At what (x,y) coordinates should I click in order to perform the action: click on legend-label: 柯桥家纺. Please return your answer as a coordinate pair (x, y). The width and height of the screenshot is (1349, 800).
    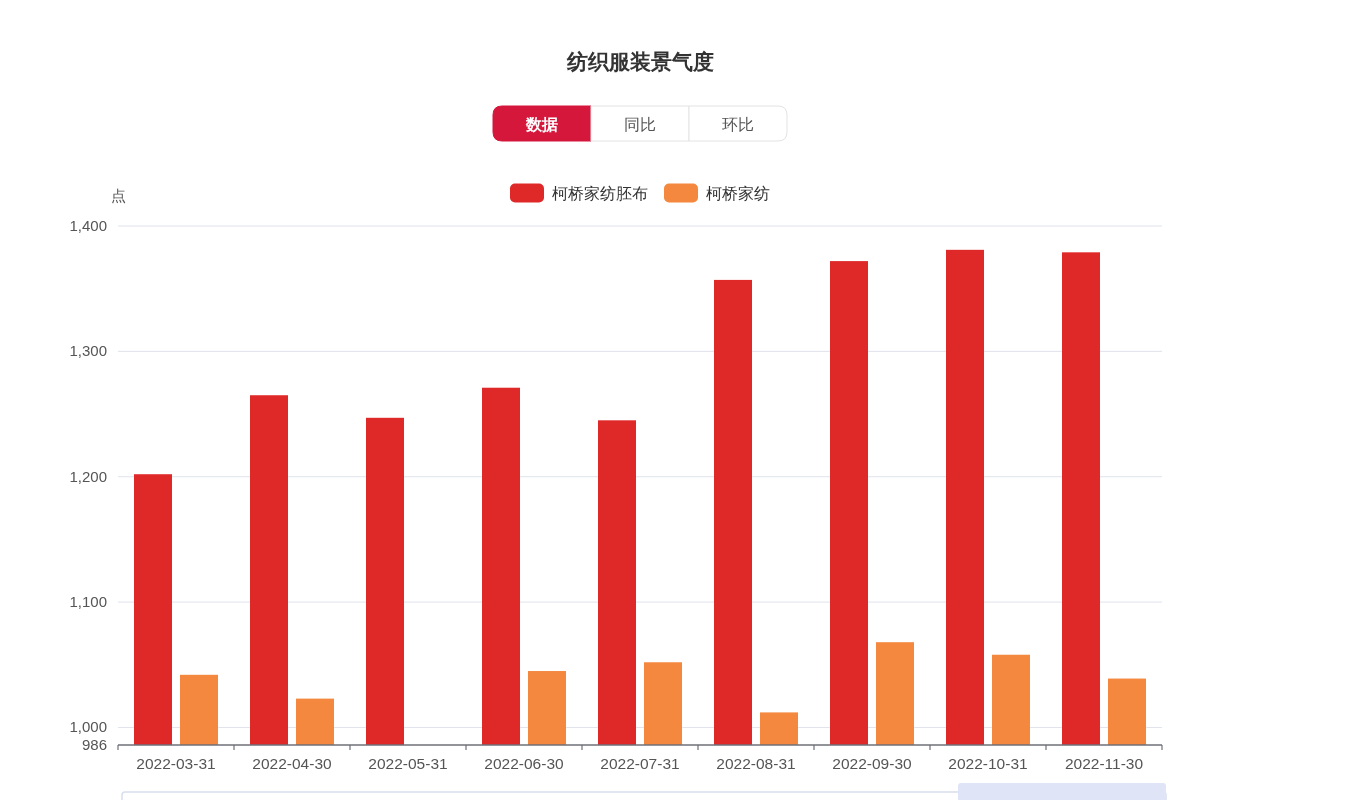
    Looking at the image, I should click on (738, 193).